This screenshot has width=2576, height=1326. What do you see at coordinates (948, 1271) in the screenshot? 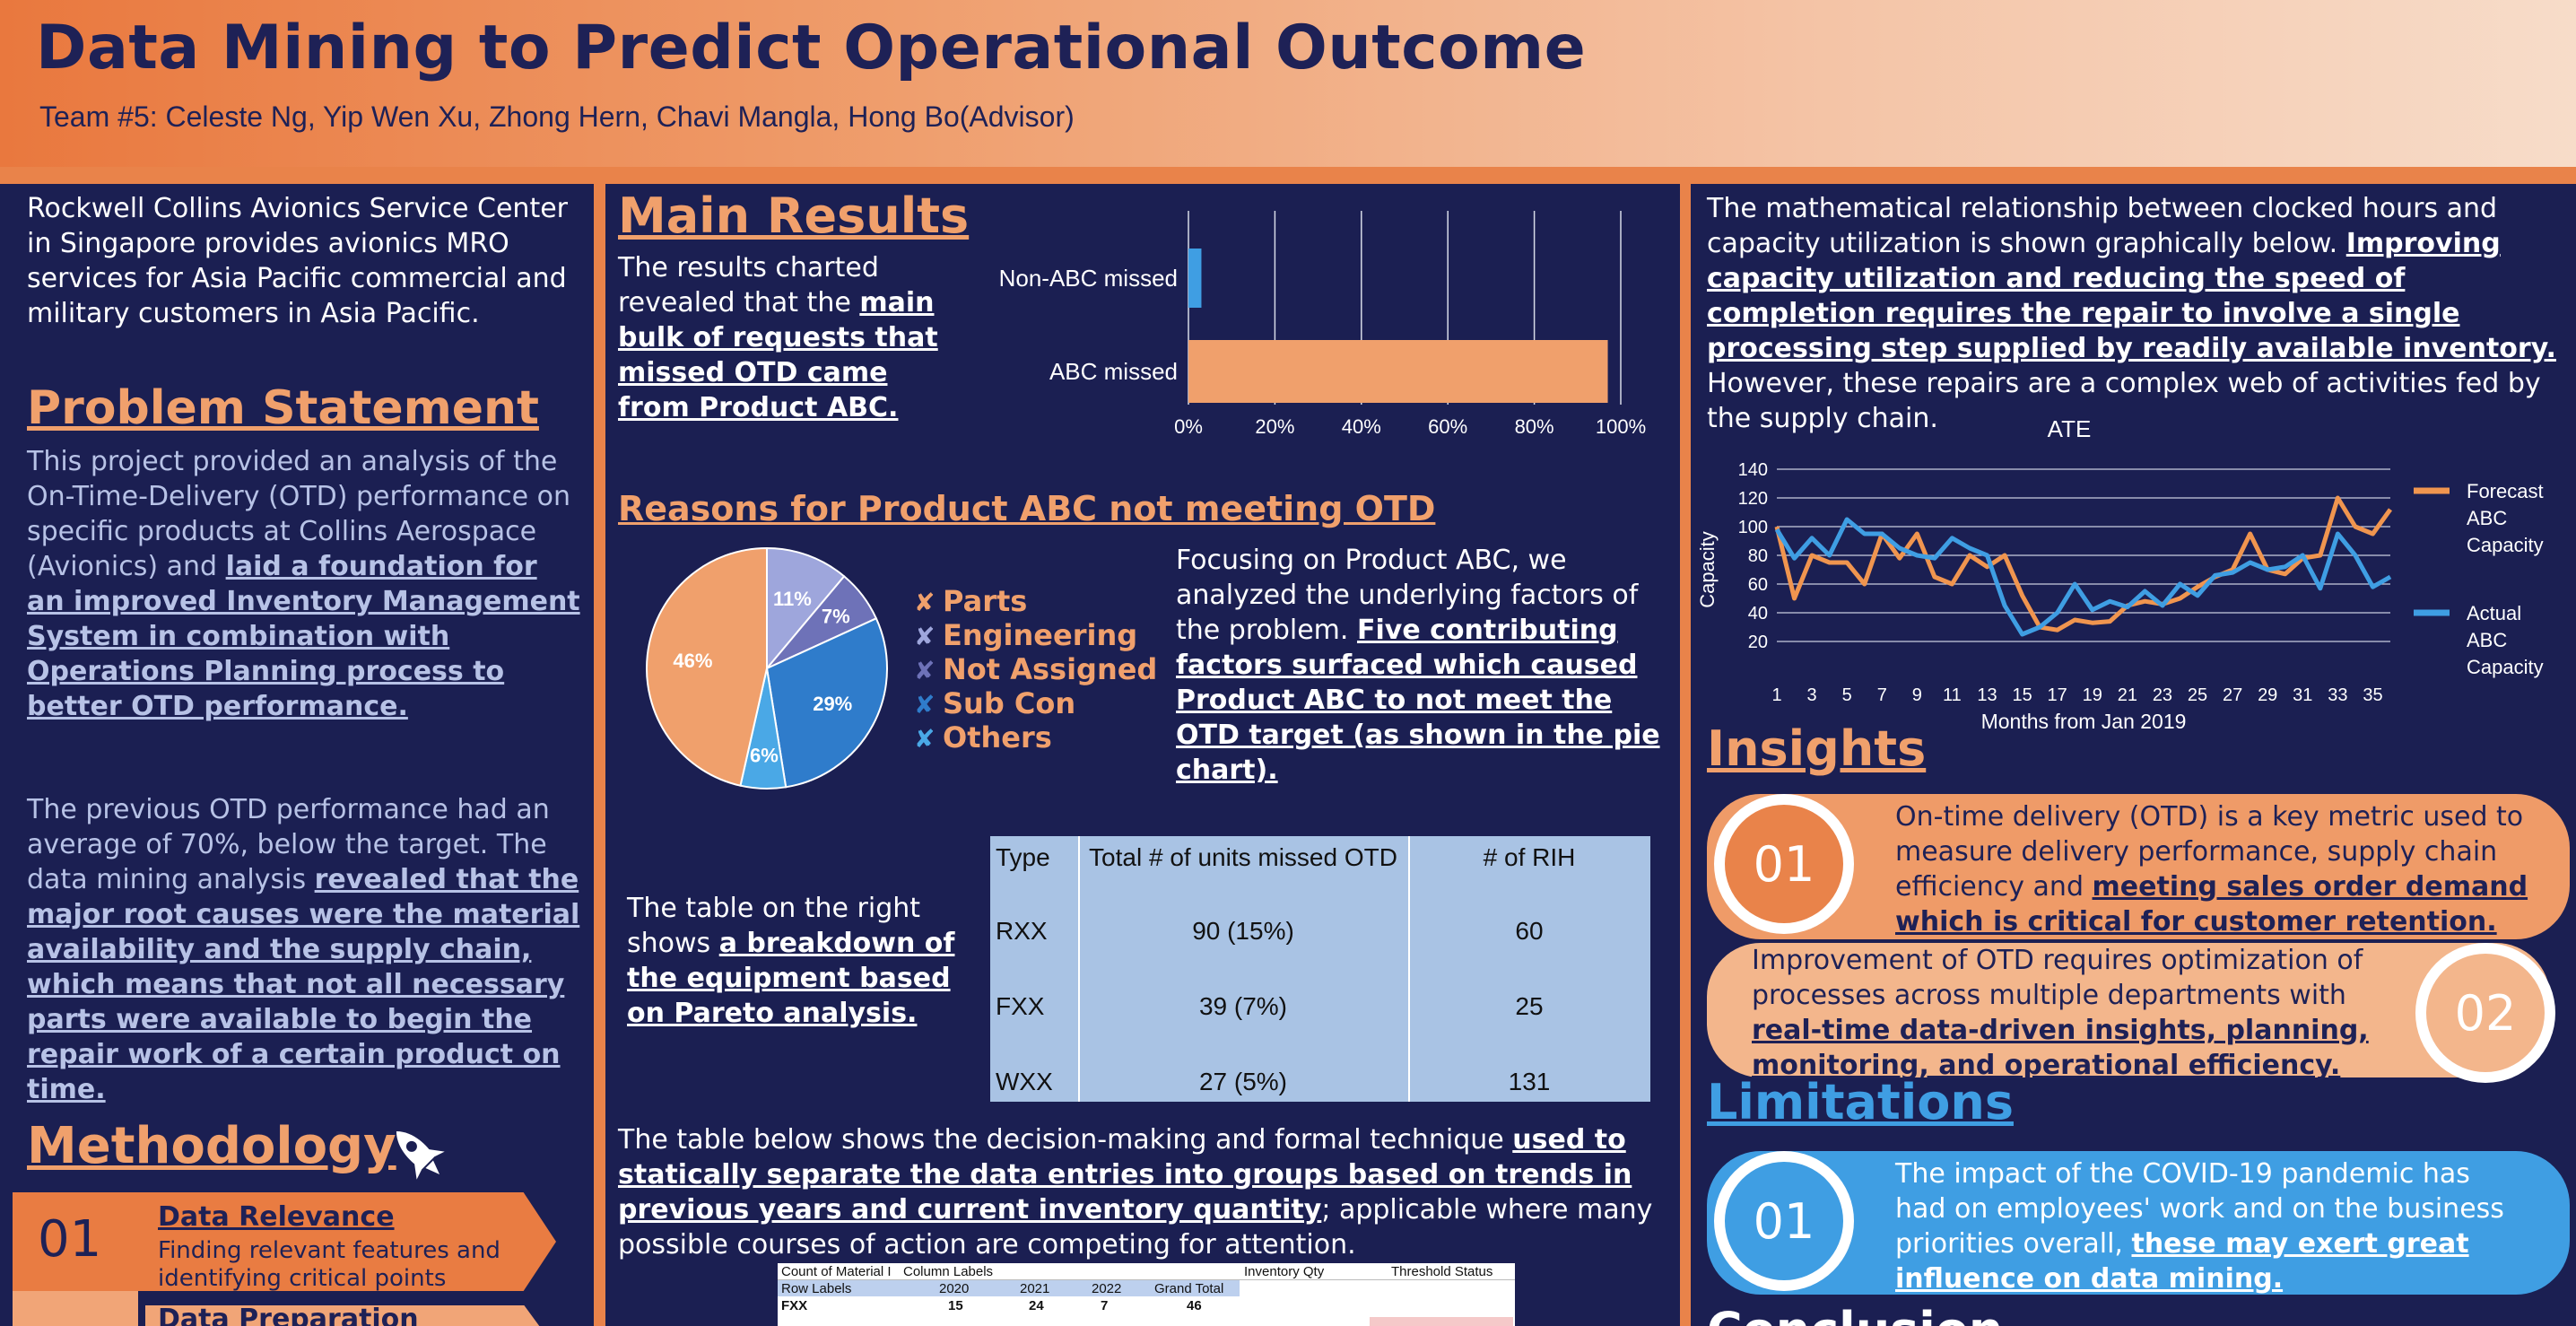
I see `table-cell: Column Labels` at bounding box center [948, 1271].